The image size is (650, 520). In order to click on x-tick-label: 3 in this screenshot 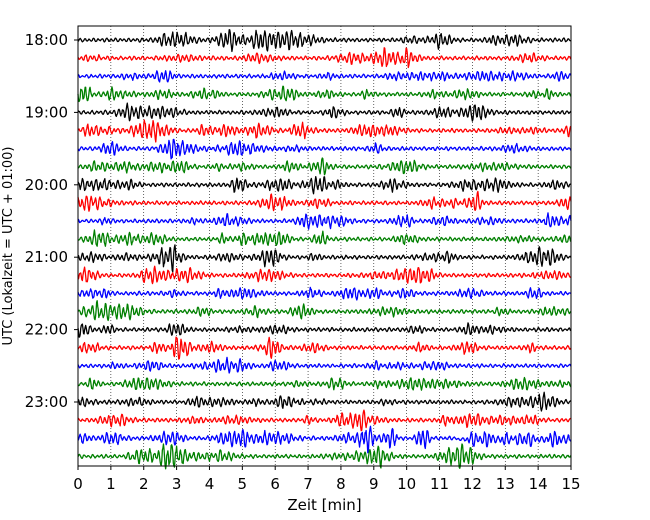, I will do `click(177, 484)`.